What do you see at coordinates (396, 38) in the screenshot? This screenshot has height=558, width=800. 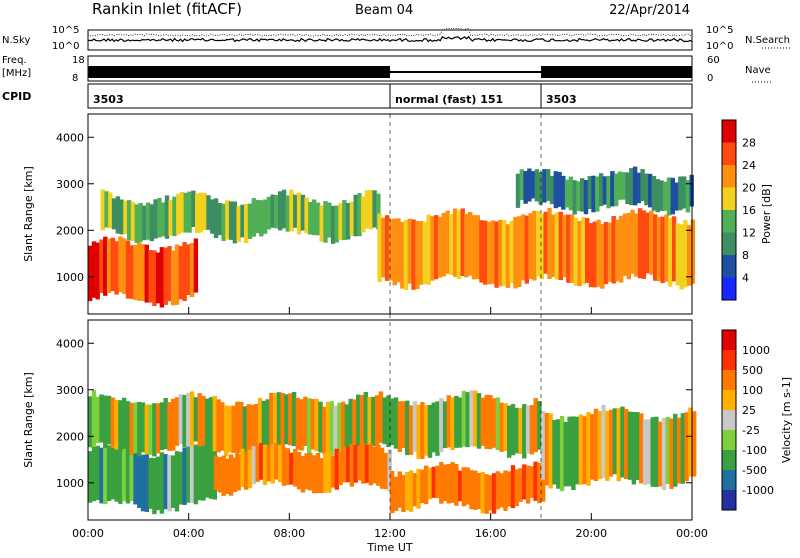 I see `noise-panel: N.Sky N.Search 10^5 10^0 10^5 10^0` at bounding box center [396, 38].